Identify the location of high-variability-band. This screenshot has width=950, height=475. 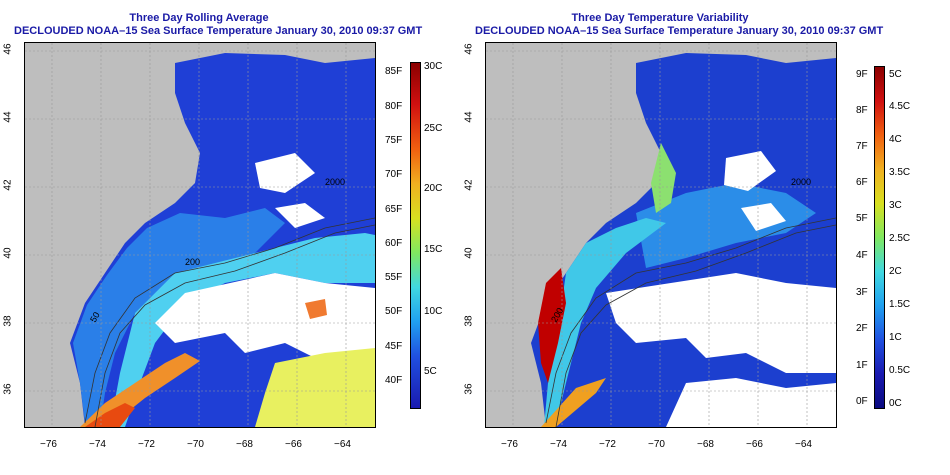
(552, 325).